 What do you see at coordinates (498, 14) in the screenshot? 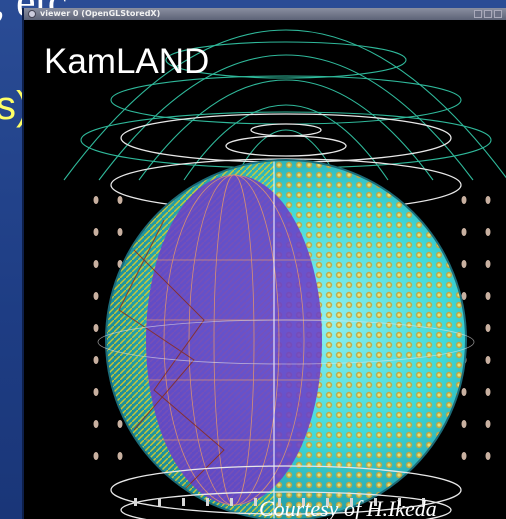
I see `close-button` at bounding box center [498, 14].